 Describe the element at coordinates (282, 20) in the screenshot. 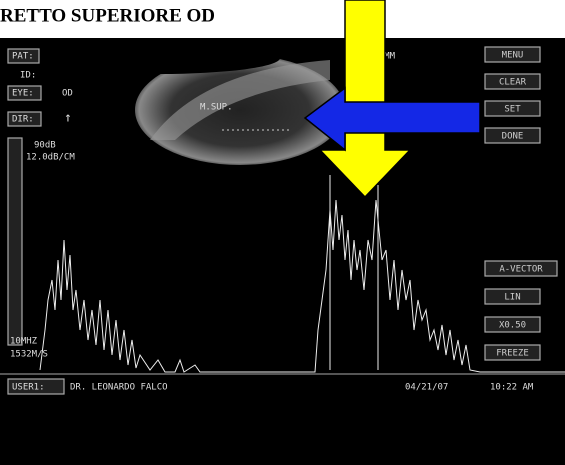

I see `title-band` at that location.